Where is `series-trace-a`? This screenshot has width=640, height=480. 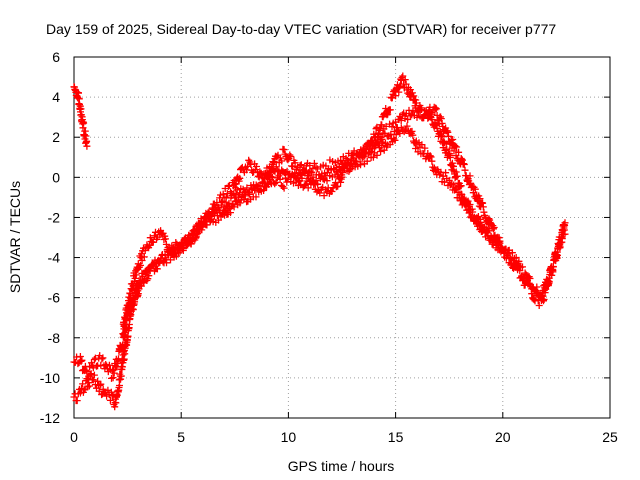 series-trace-a is located at coordinates (80, 116).